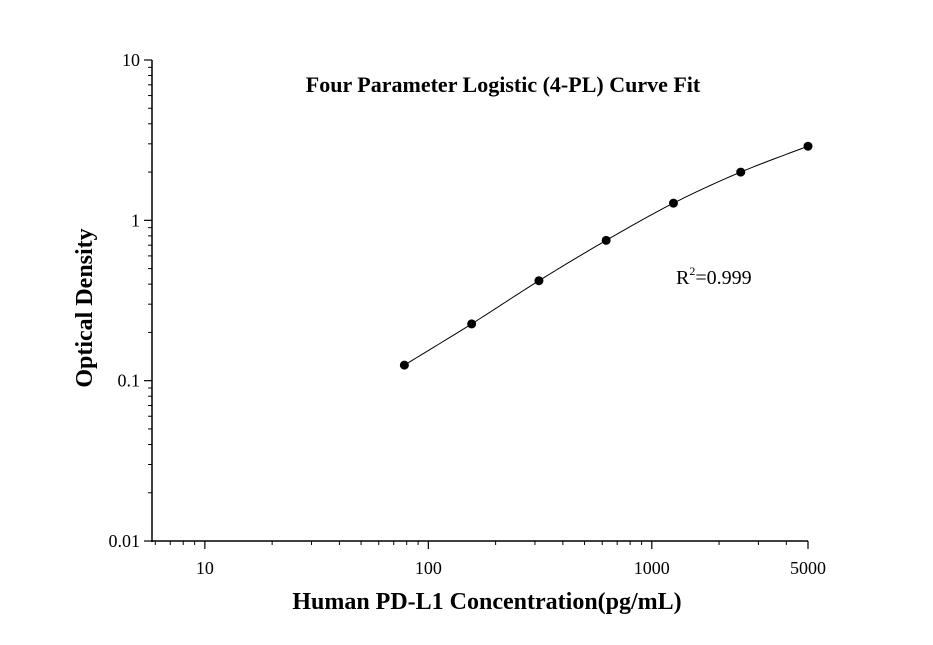 The width and height of the screenshot is (933, 645). Describe the element at coordinates (131, 60) in the screenshot. I see `y-tick-label: 10` at that location.